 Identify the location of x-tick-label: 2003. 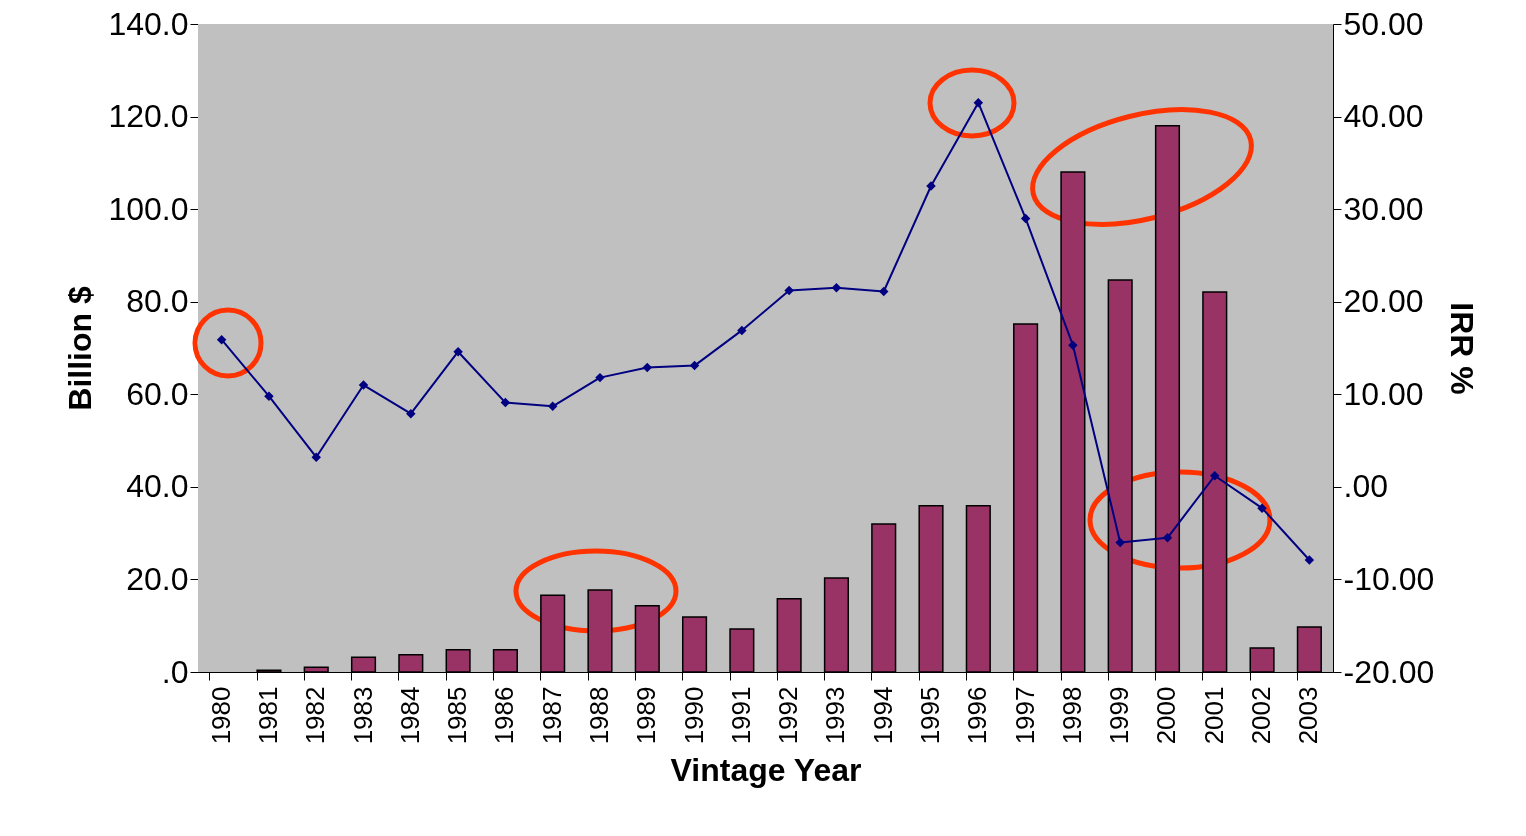
(1308, 715).